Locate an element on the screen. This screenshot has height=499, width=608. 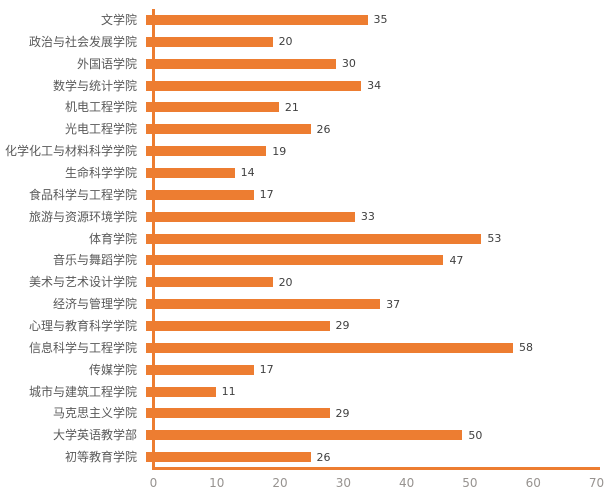
bar-row: 经济与管理学院 37 is located at coordinates (304, 304).